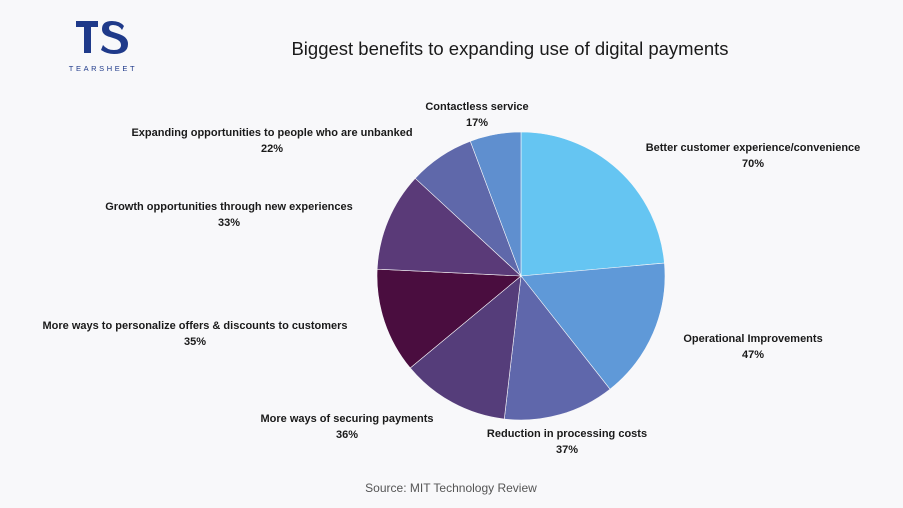 This screenshot has height=508, width=903. Describe the element at coordinates (102, 37) in the screenshot. I see `ts-logo-icon` at that location.